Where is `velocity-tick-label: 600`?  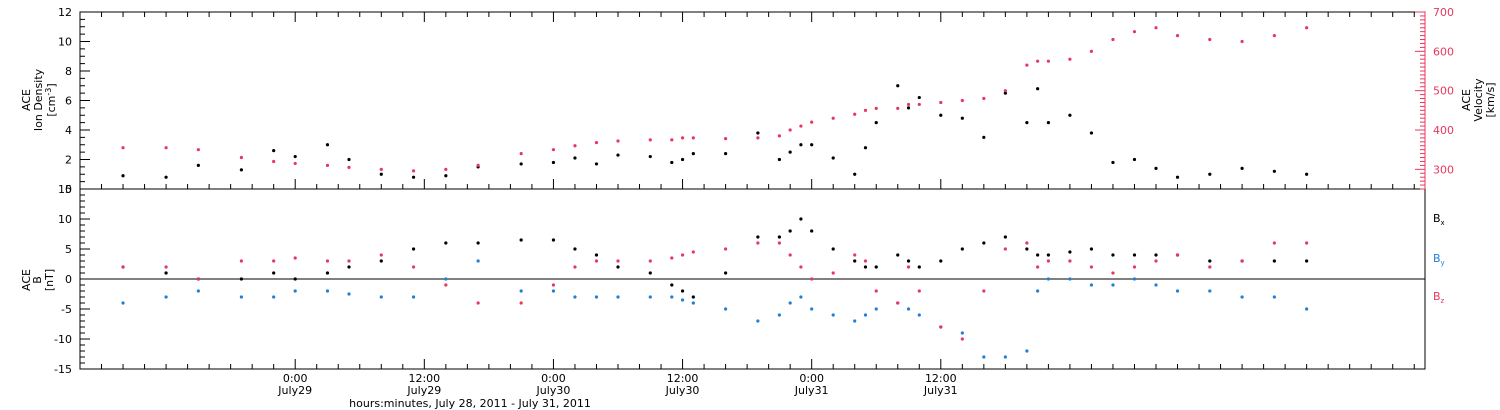
velocity-tick-label: 600 is located at coordinates (1443, 51).